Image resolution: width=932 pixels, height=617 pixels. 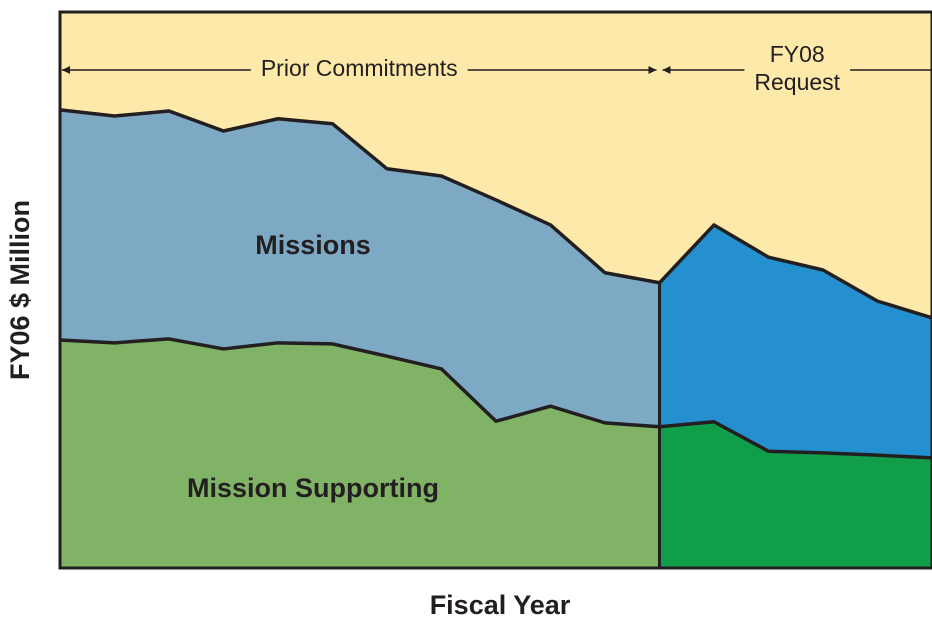 I want to click on region-label: FY08, so click(x=797, y=54).